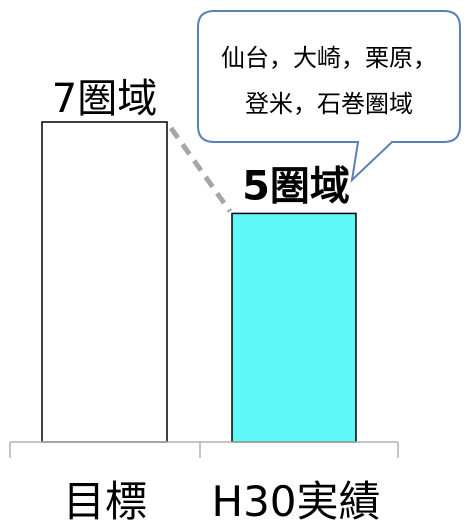 The width and height of the screenshot is (467, 528). I want to click on callout-text-line-1: 仙台，大崎，栗原，, so click(329, 58).